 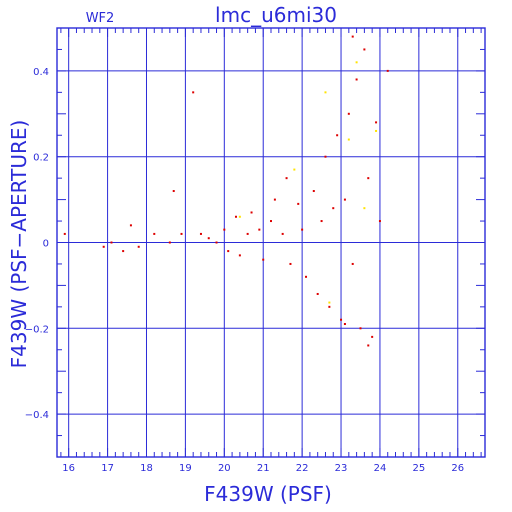 I want to click on x-tick-label: 19, so click(x=185, y=468).